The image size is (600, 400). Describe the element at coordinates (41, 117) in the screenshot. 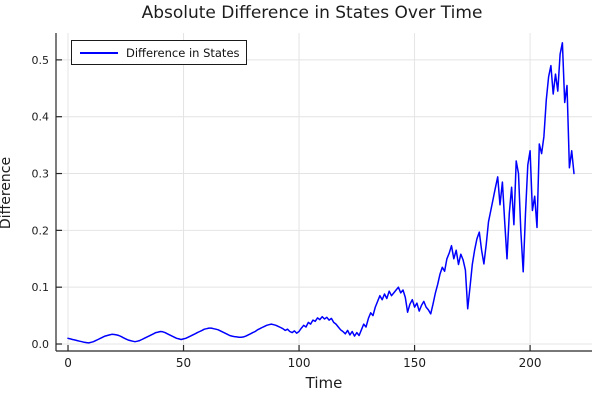

I see `y-tick-label: 0.4` at that location.